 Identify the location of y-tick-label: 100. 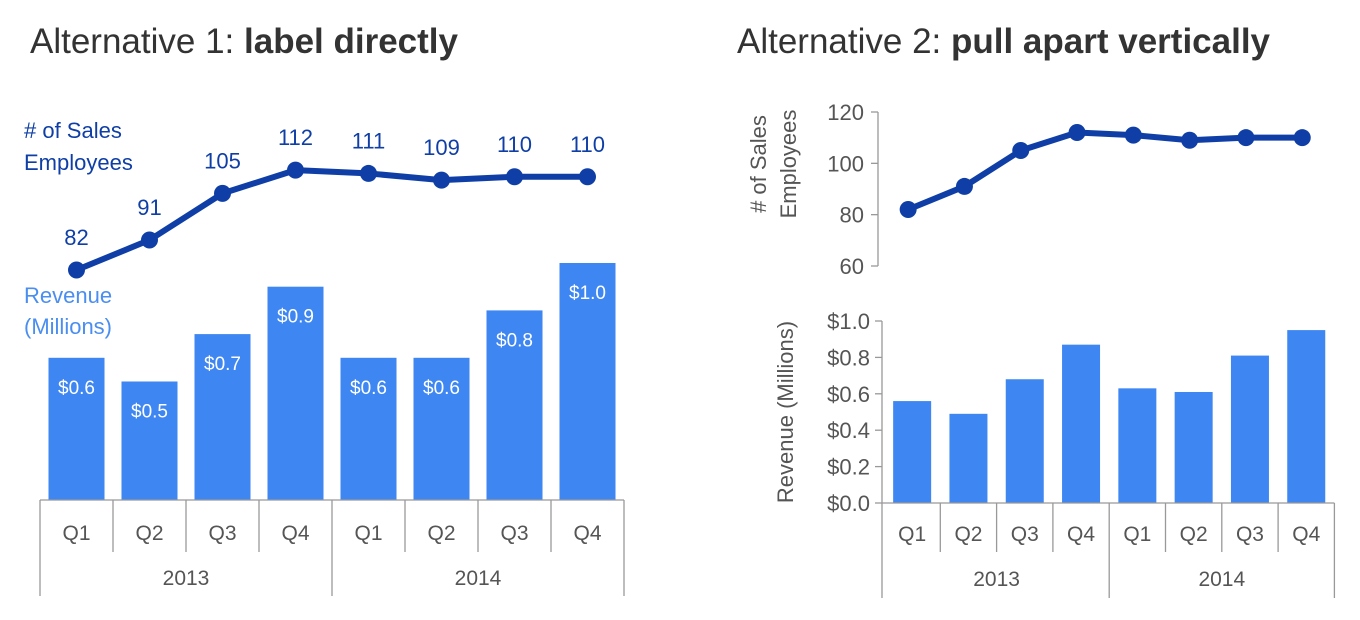
(845, 163).